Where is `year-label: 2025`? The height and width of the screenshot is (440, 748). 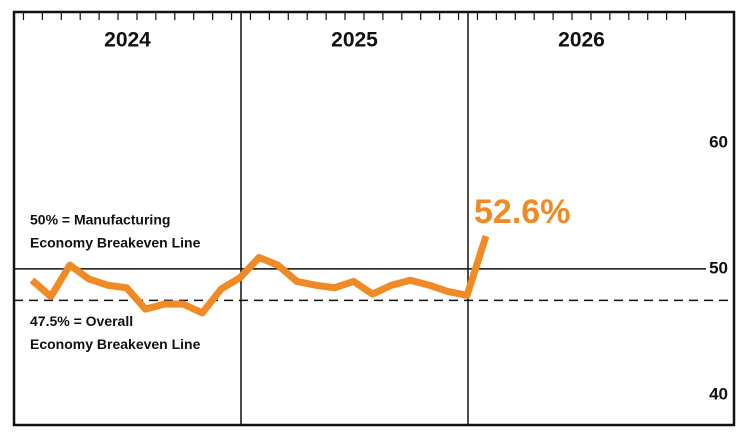
year-label: 2025 is located at coordinates (354, 40).